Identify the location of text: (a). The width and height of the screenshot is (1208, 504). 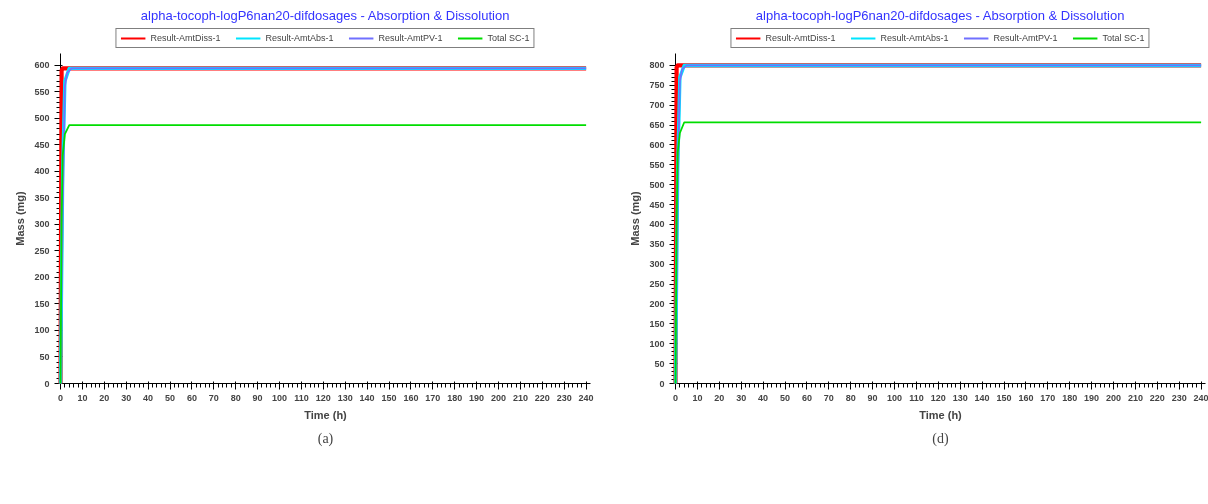
(325, 438).